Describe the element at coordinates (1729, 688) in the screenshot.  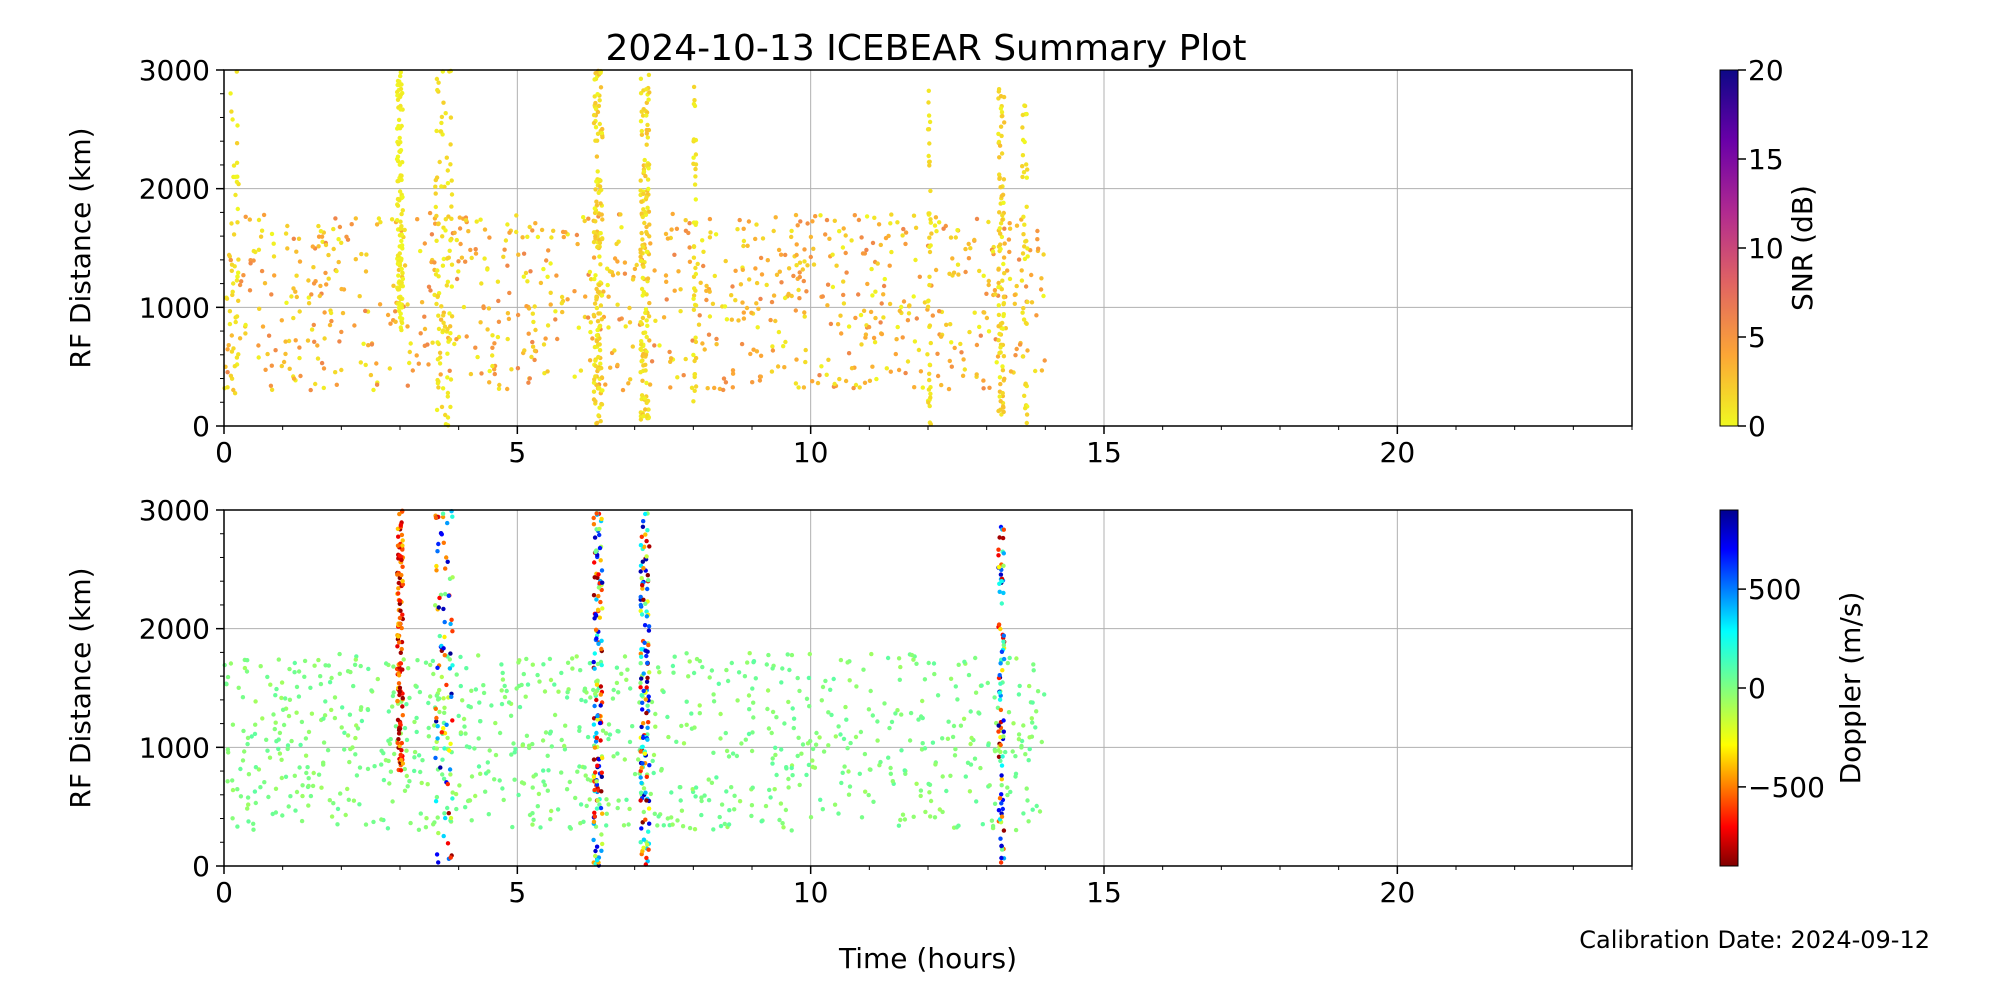
I see `doppler-colorbar-gradient` at that location.